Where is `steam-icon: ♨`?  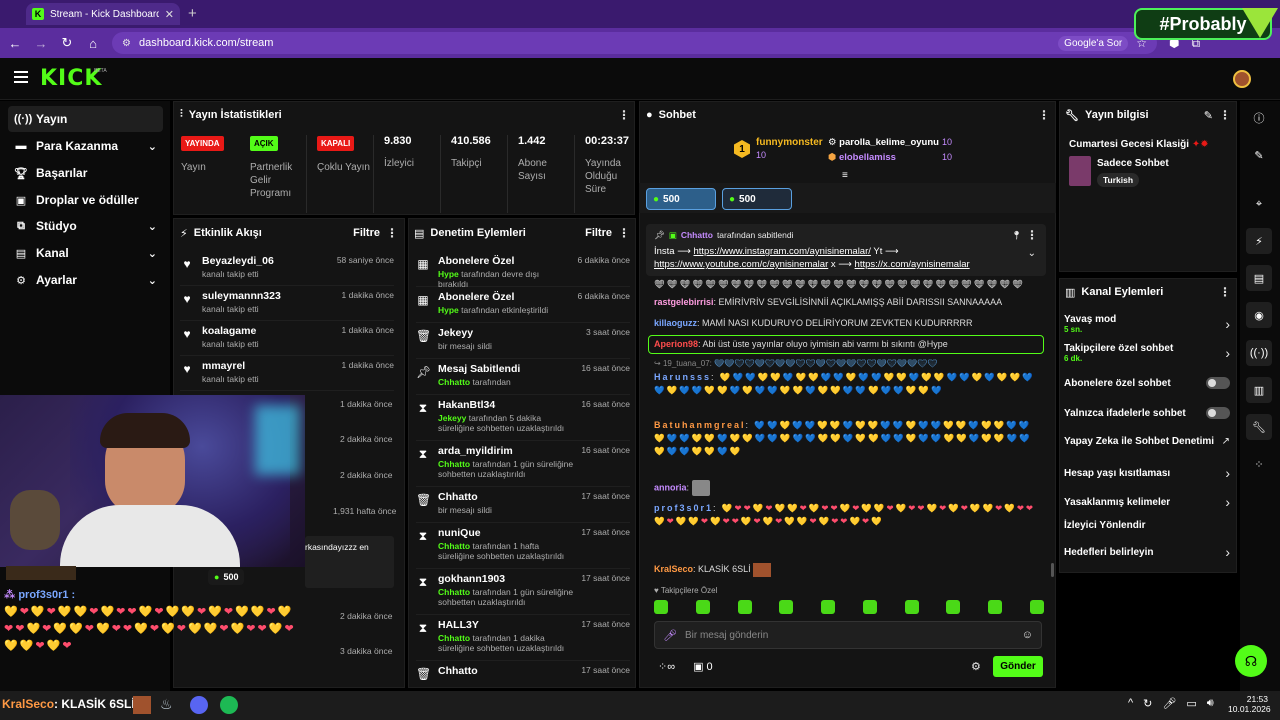 steam-icon: ♨ is located at coordinates (166, 704).